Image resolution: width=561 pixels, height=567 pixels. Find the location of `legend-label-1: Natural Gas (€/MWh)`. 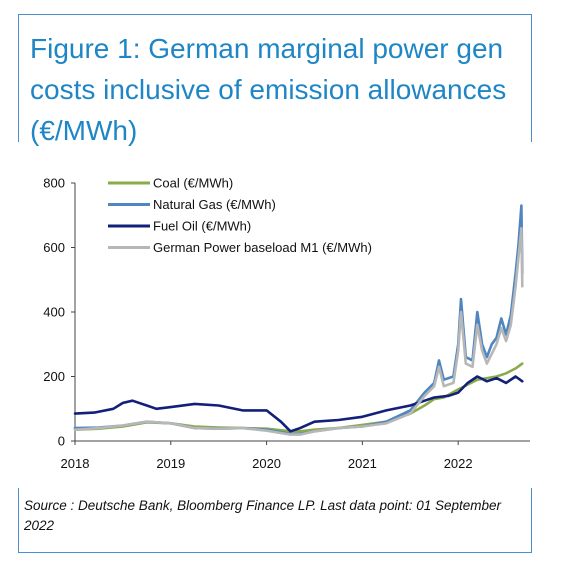

legend-label-1: Natural Gas (€/MWh) is located at coordinates (214, 204).